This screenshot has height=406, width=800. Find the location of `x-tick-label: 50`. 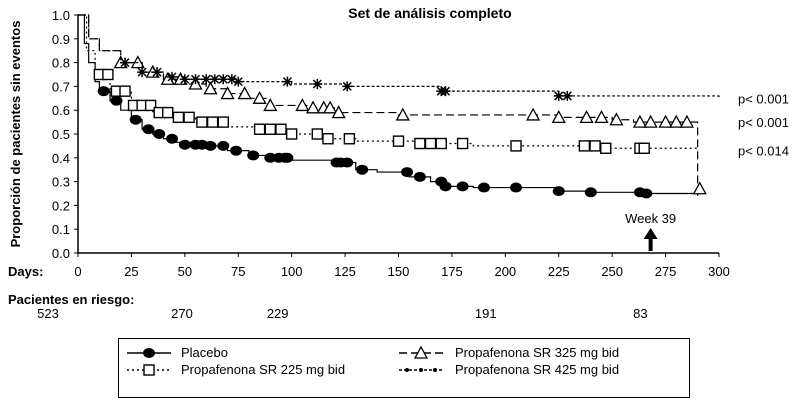

x-tick-label: 50 is located at coordinates (185, 271).